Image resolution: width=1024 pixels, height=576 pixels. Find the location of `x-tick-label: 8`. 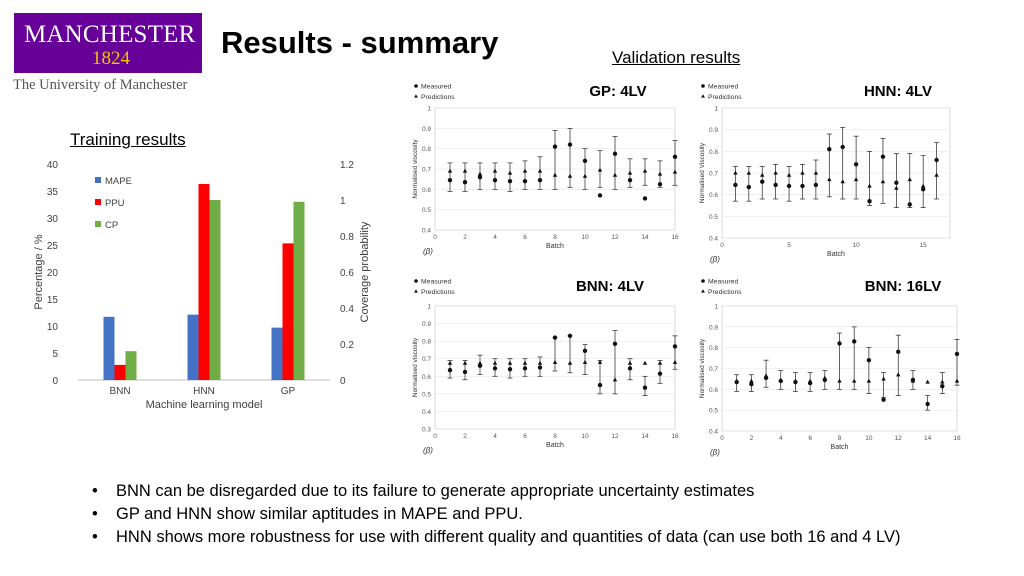

x-tick-label: 8 is located at coordinates (555, 237).